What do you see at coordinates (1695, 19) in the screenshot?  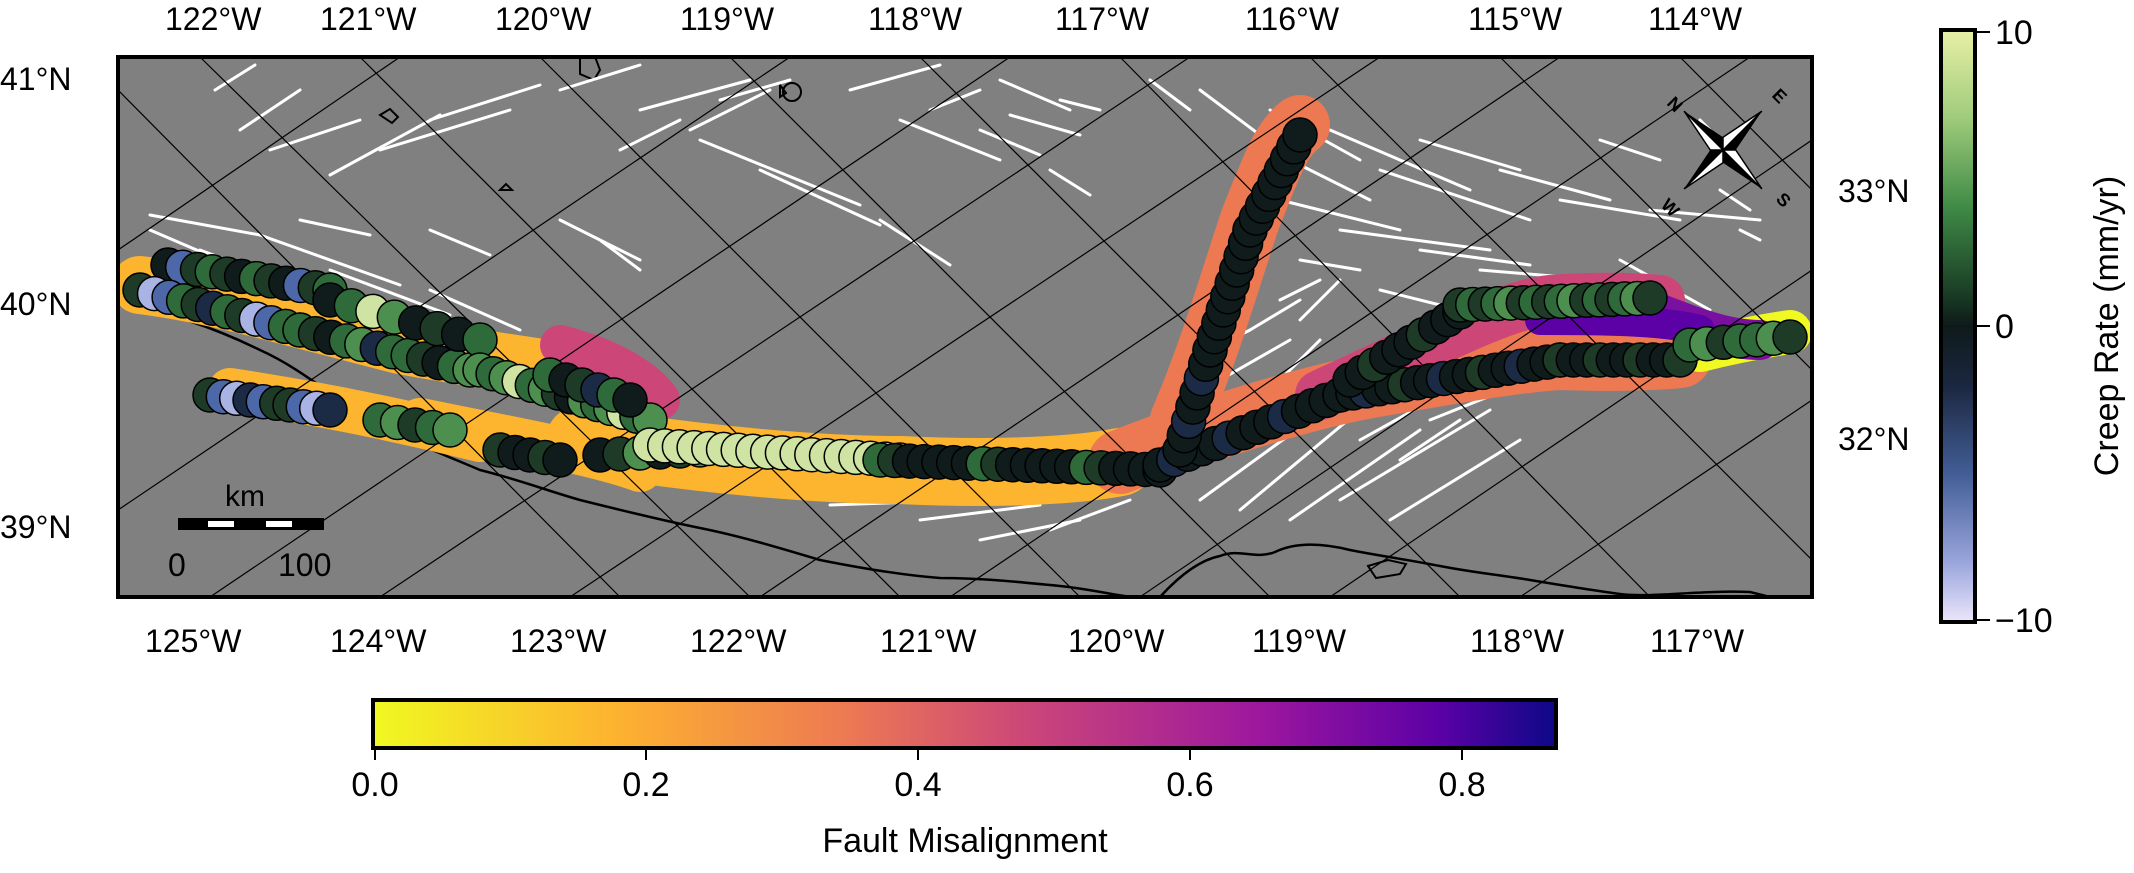 I see `top-lon-label: 114°W` at bounding box center [1695, 19].